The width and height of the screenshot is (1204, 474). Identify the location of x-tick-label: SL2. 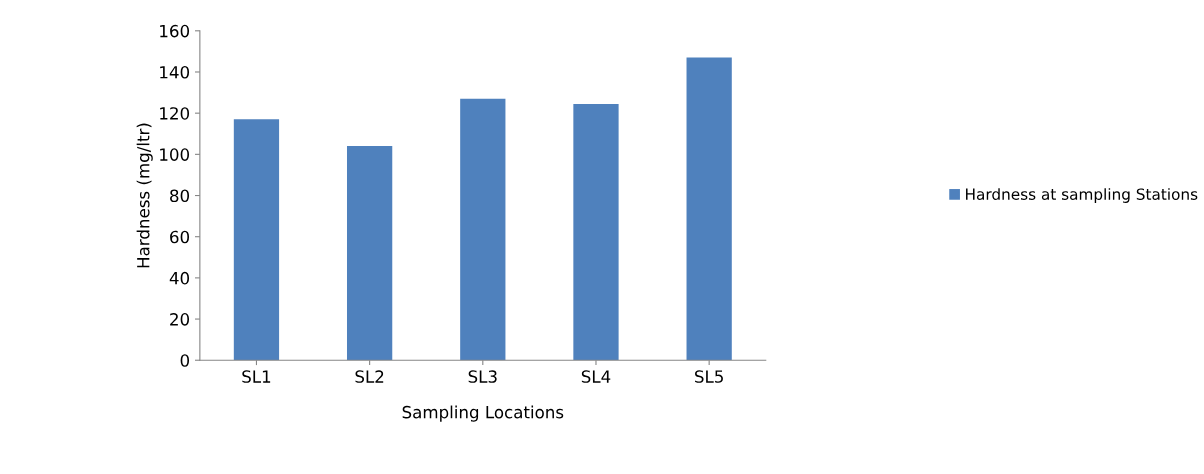
(369, 376).